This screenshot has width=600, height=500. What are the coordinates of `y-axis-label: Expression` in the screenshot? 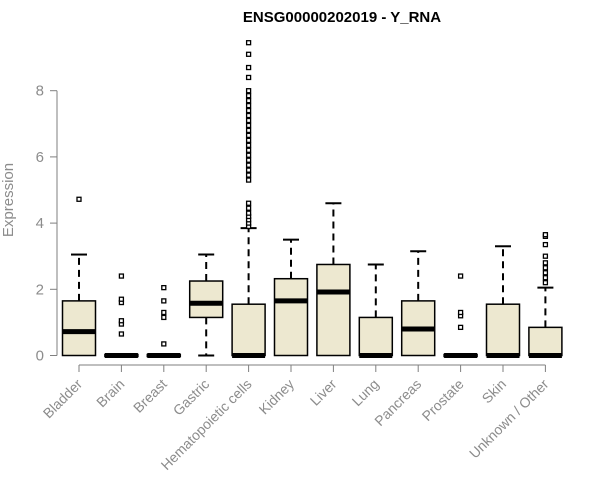 It's located at (8, 200).